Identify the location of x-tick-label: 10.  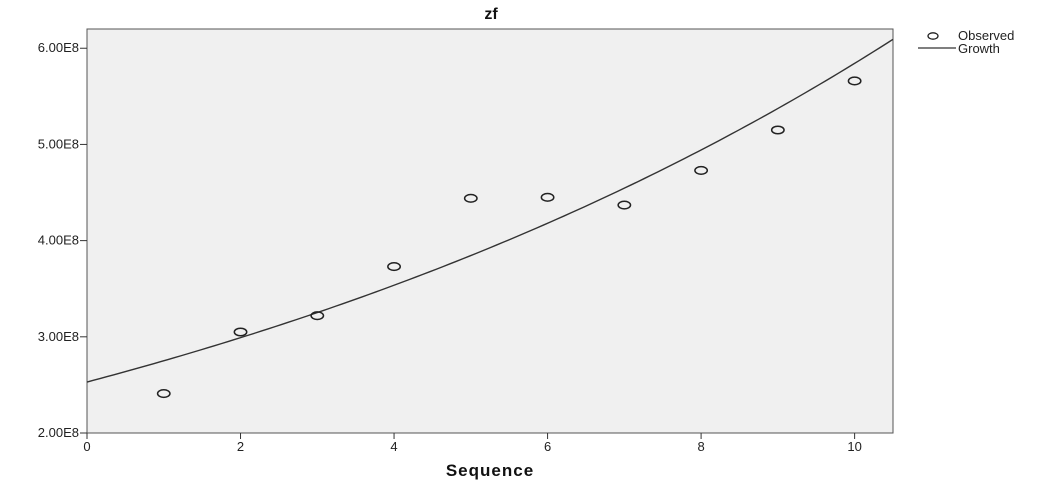
(854, 446).